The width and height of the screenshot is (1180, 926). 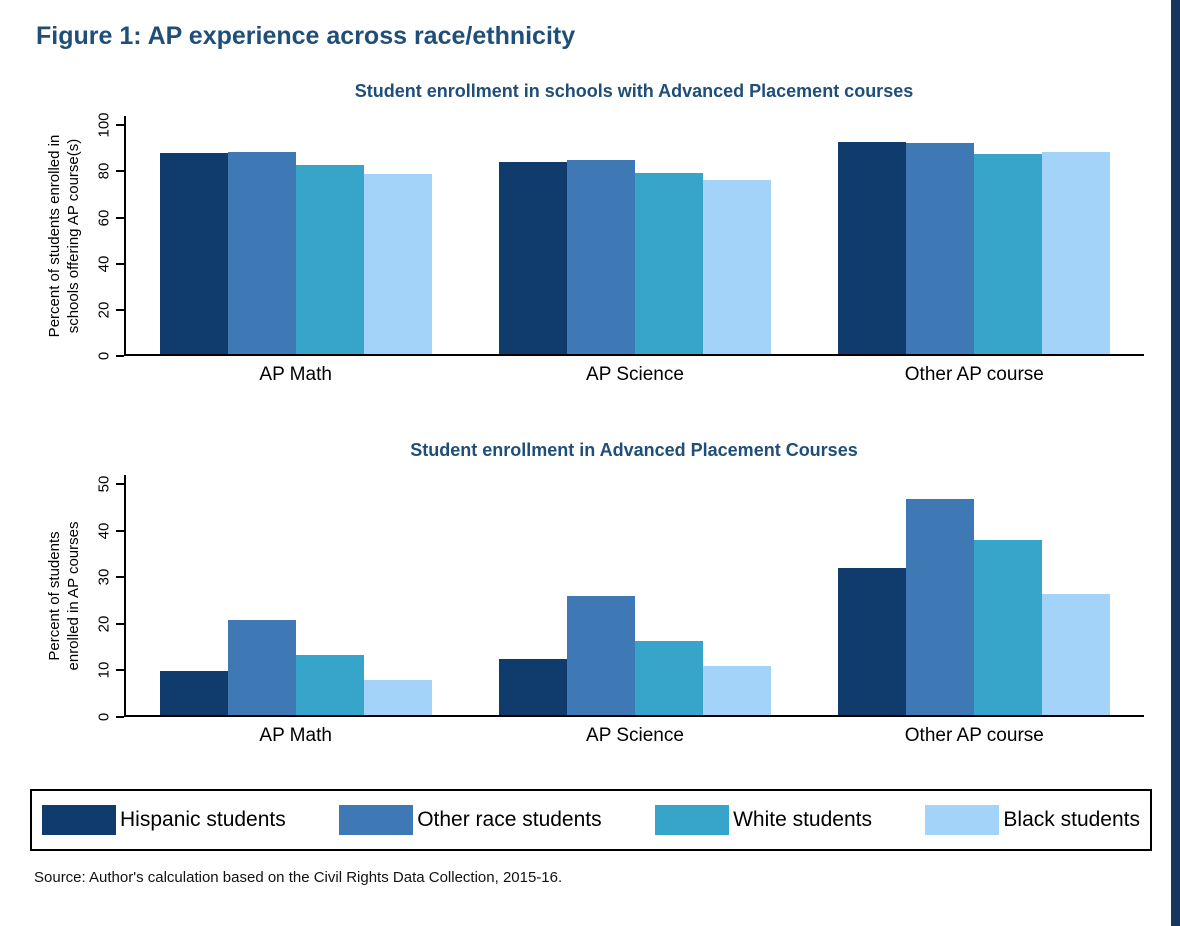 What do you see at coordinates (1175, 463) in the screenshot?
I see `right-edge-strip` at bounding box center [1175, 463].